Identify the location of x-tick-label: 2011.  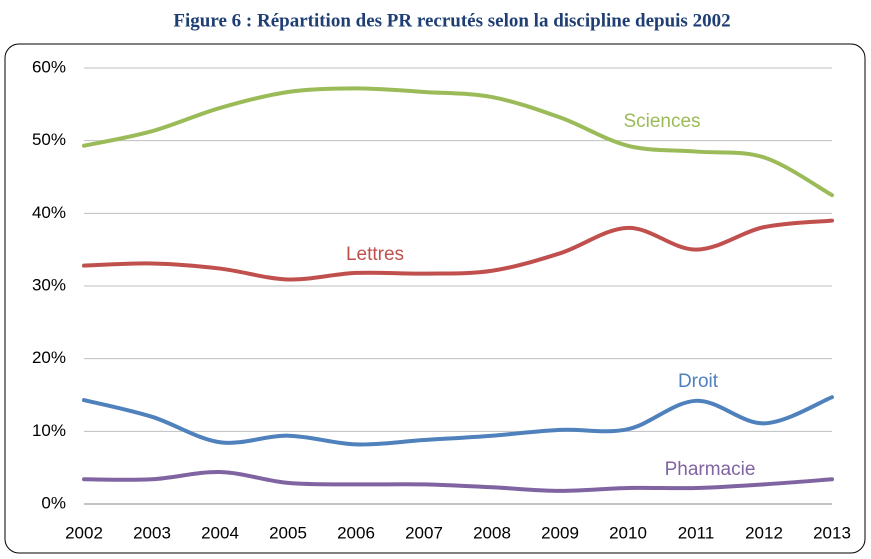
(696, 532).